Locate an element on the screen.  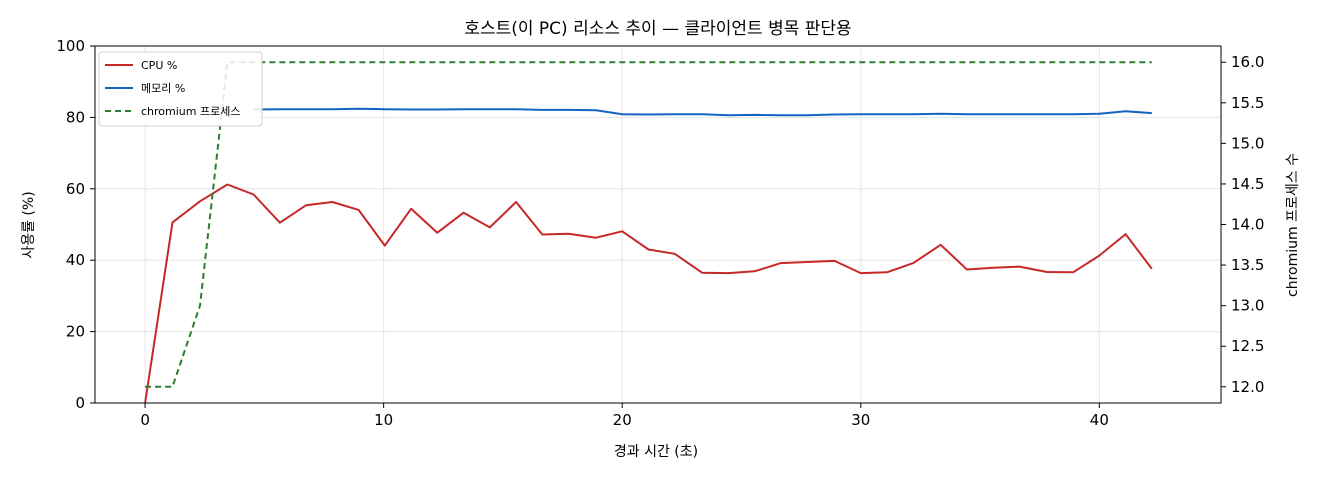
y2-tick-label: 13.0 is located at coordinates (1247, 306).